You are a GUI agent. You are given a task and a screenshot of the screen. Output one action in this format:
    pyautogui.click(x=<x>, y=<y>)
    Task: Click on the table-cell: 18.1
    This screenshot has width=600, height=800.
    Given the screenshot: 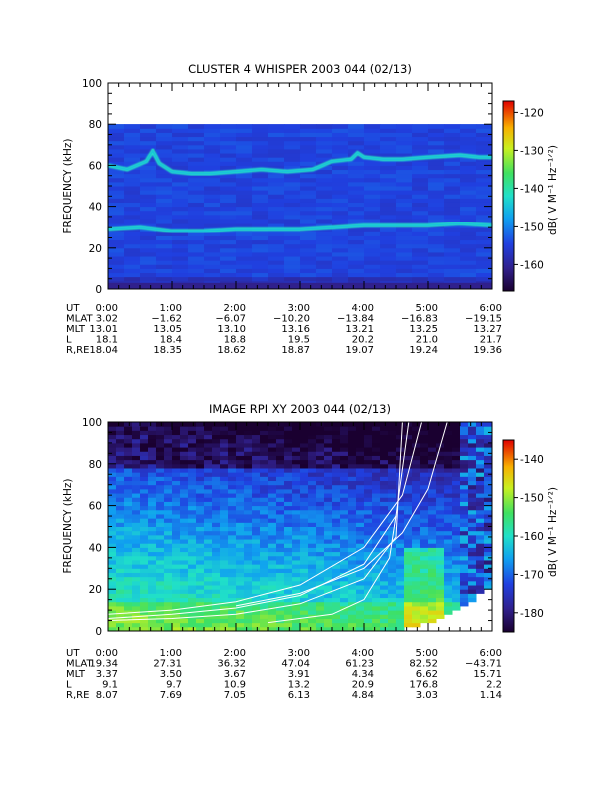 What is the action you would take?
    pyautogui.click(x=107, y=340)
    